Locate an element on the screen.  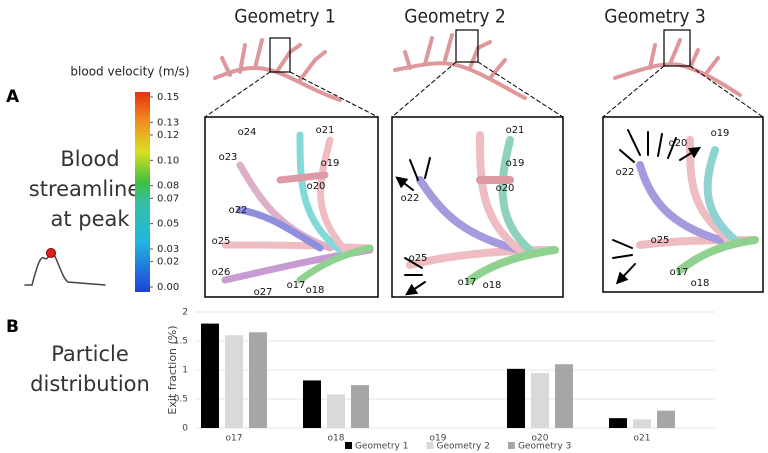
colorbar-tick-label: 0.00 is located at coordinates (168, 287).